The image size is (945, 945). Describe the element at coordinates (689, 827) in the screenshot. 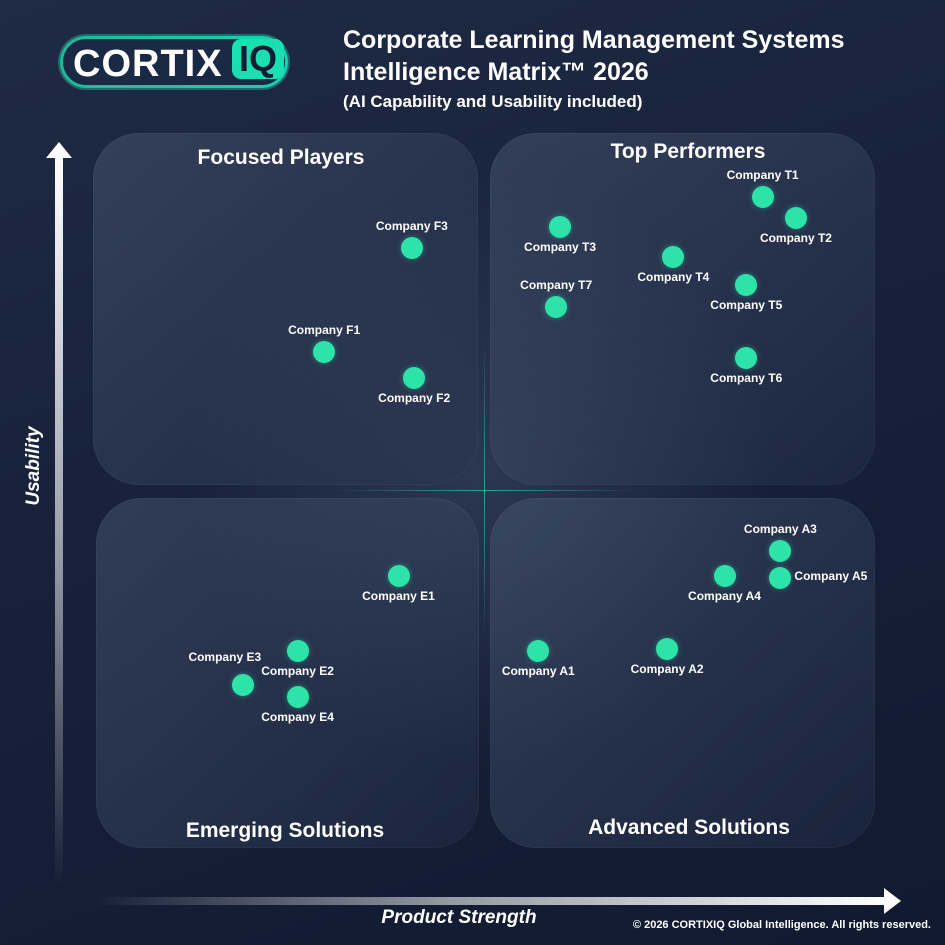

I see `quadrant-title-advanced: Advanced Solutions` at that location.